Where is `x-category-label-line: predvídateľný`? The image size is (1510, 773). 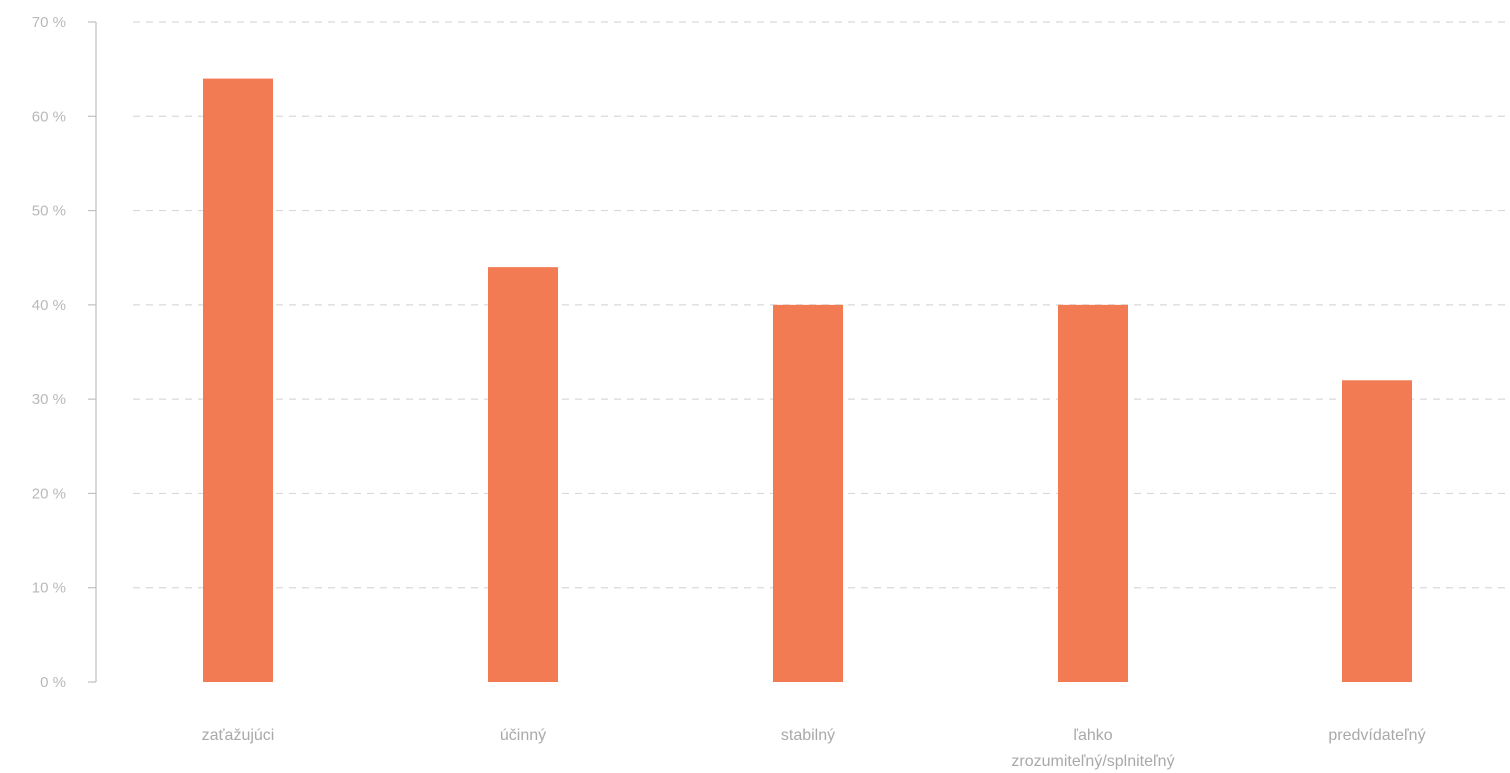
x-category-label-line: predvídateľný is located at coordinates (1376, 735).